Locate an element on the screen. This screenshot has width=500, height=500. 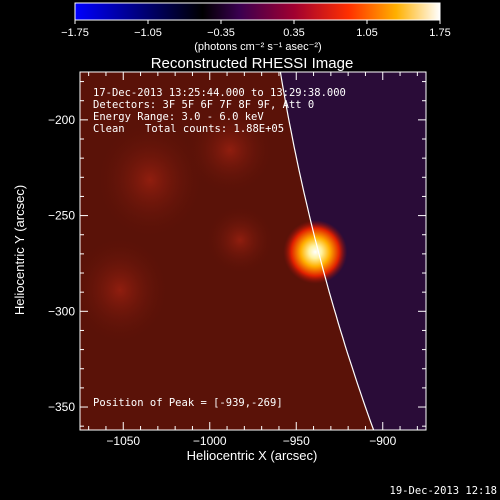
x-tick-label: −1000 is located at coordinates (210, 441).